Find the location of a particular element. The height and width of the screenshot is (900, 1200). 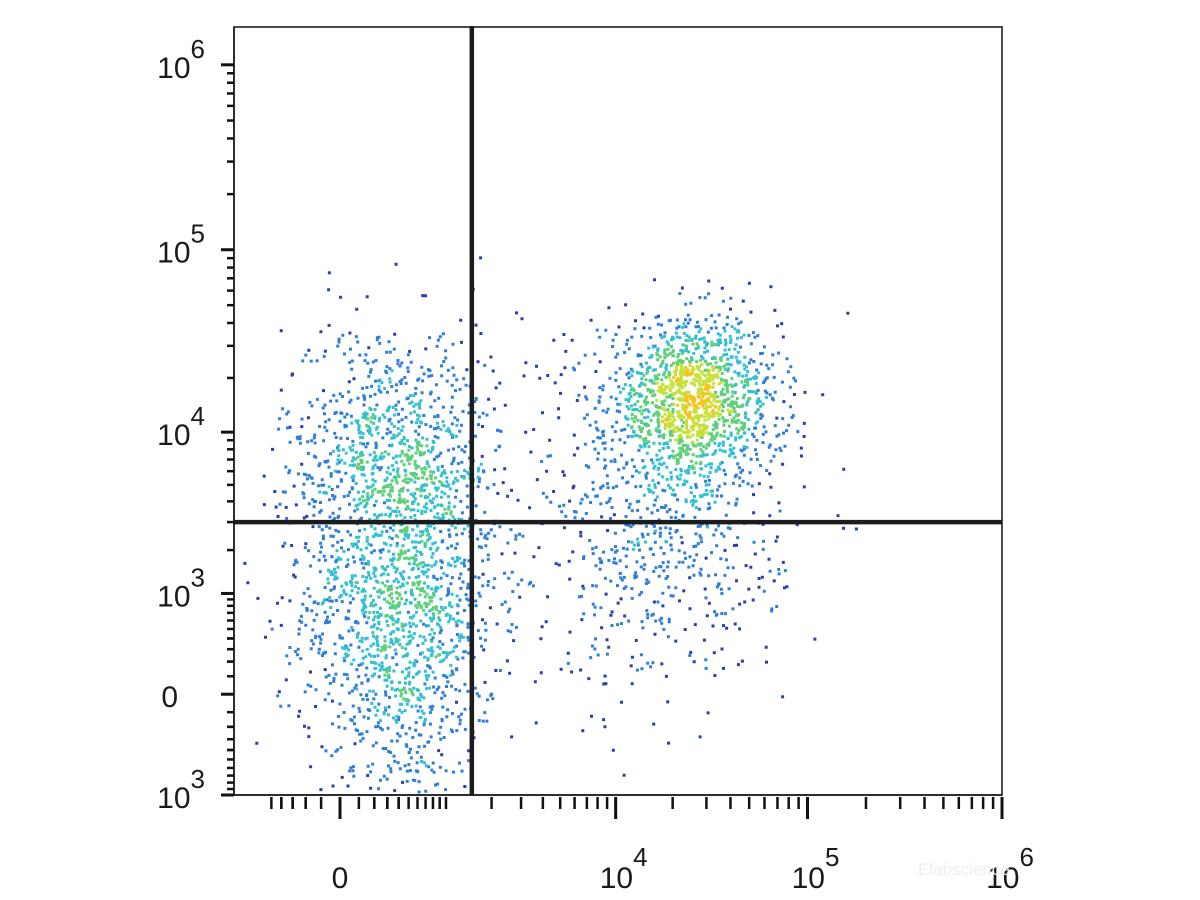

x-tick-label: 10⁵ is located at coordinates (816, 868).